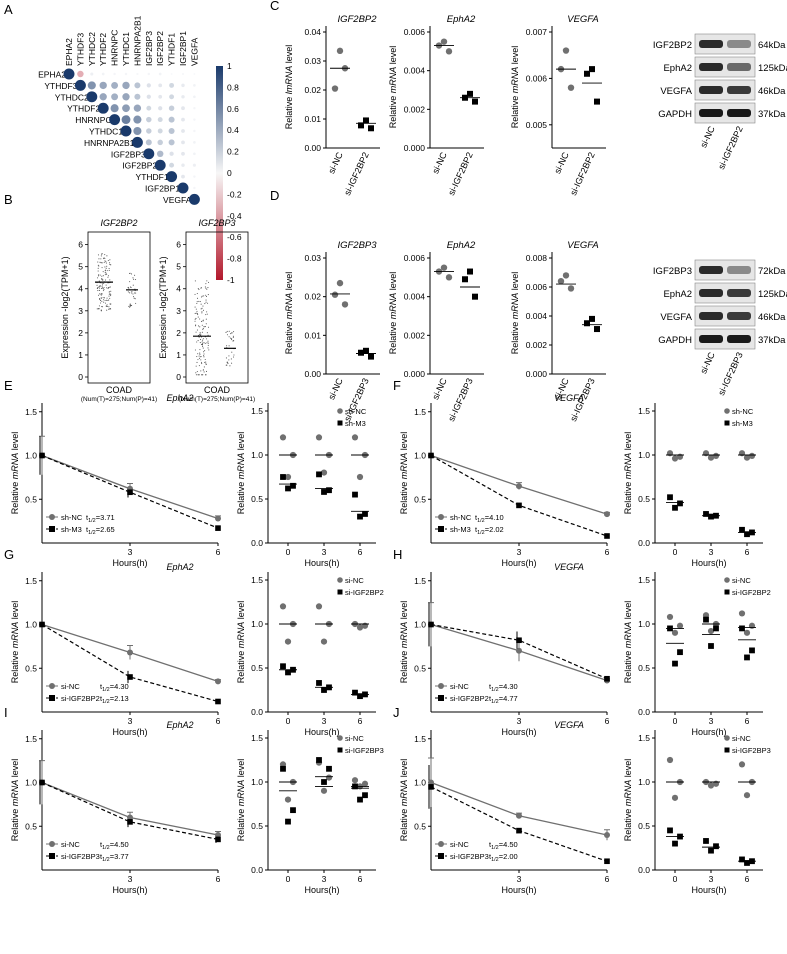 The image size is (787, 954). I want to click on x-tick-label: 0, so click(288, 879).